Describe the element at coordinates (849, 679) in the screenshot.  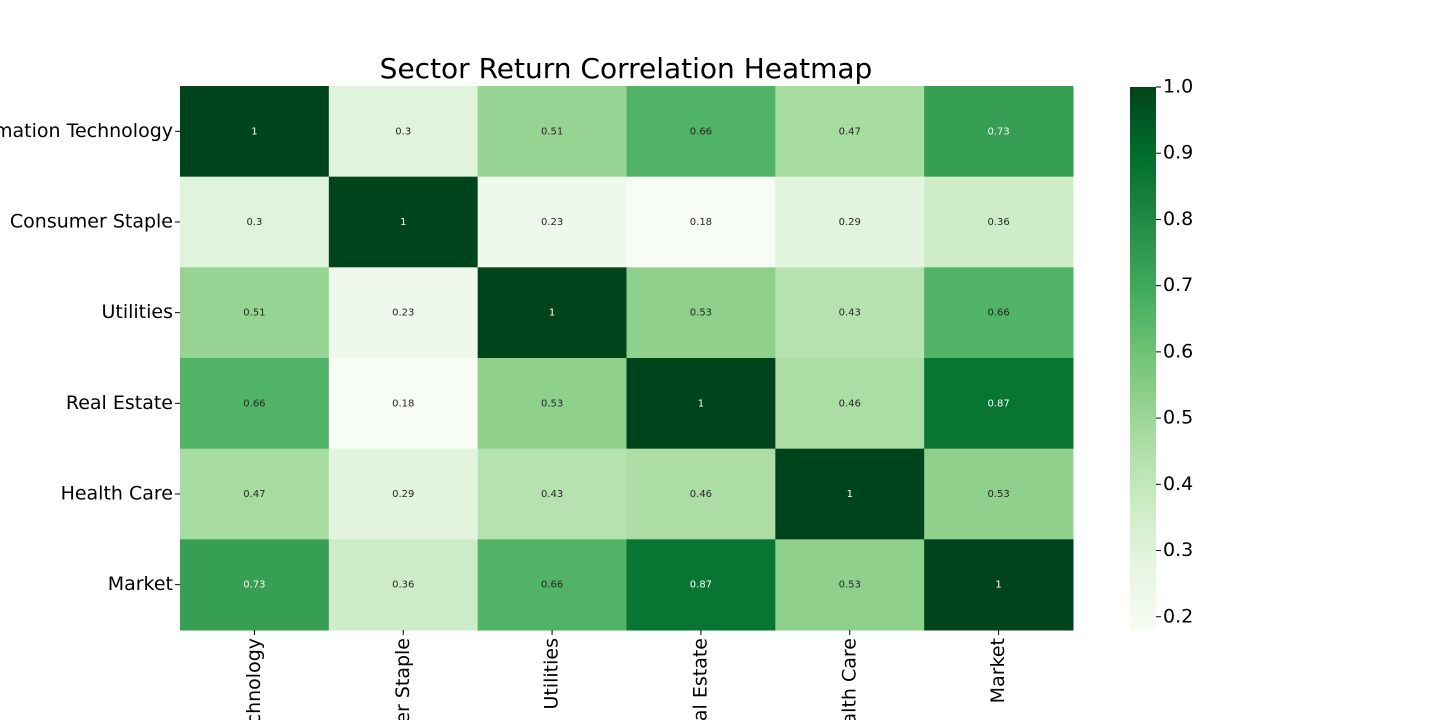
I see `x-tick-label: Health Care` at that location.